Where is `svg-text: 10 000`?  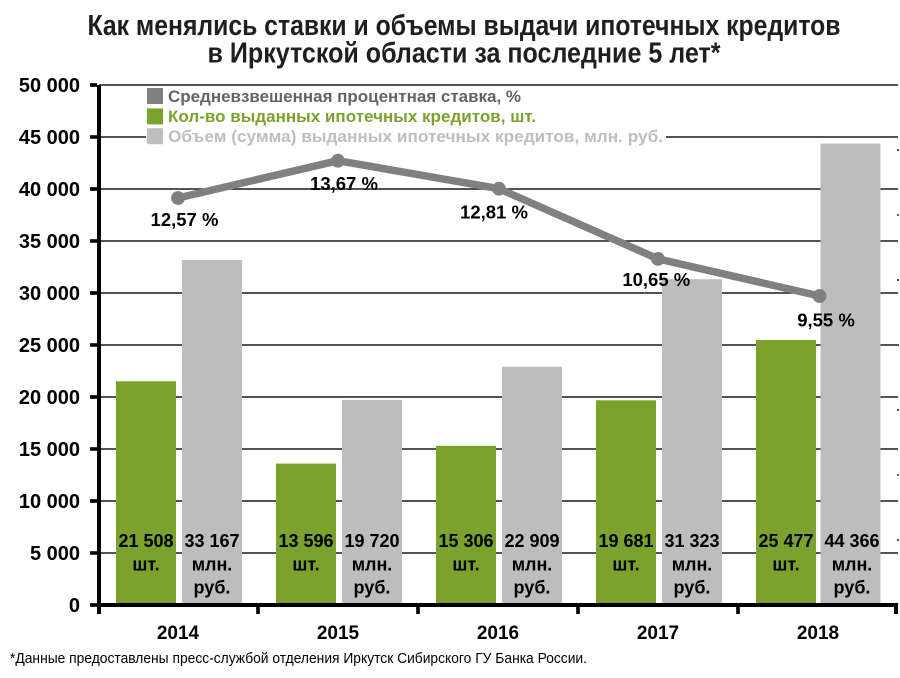
svg-text: 10 000 is located at coordinates (49, 502).